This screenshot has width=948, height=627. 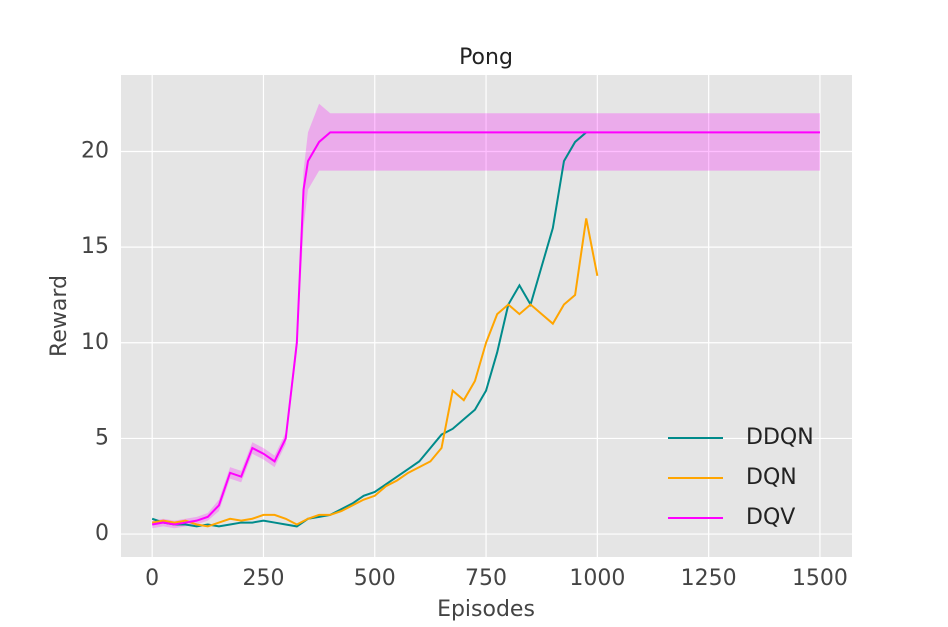 I want to click on chart-title: Pong, so click(x=486, y=57).